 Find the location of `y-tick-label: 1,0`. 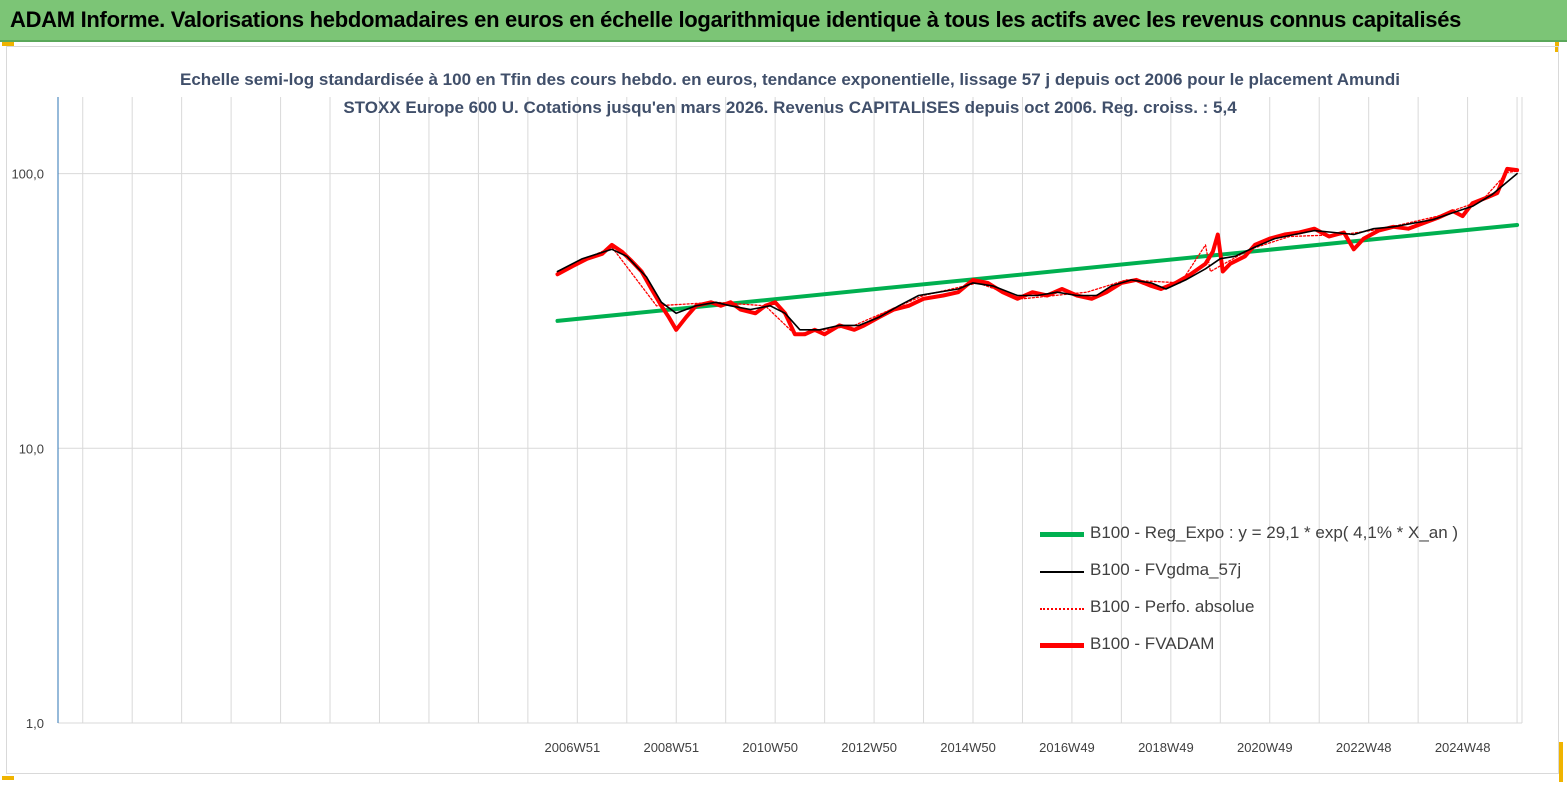

y-tick-label: 1,0 is located at coordinates (35, 723).